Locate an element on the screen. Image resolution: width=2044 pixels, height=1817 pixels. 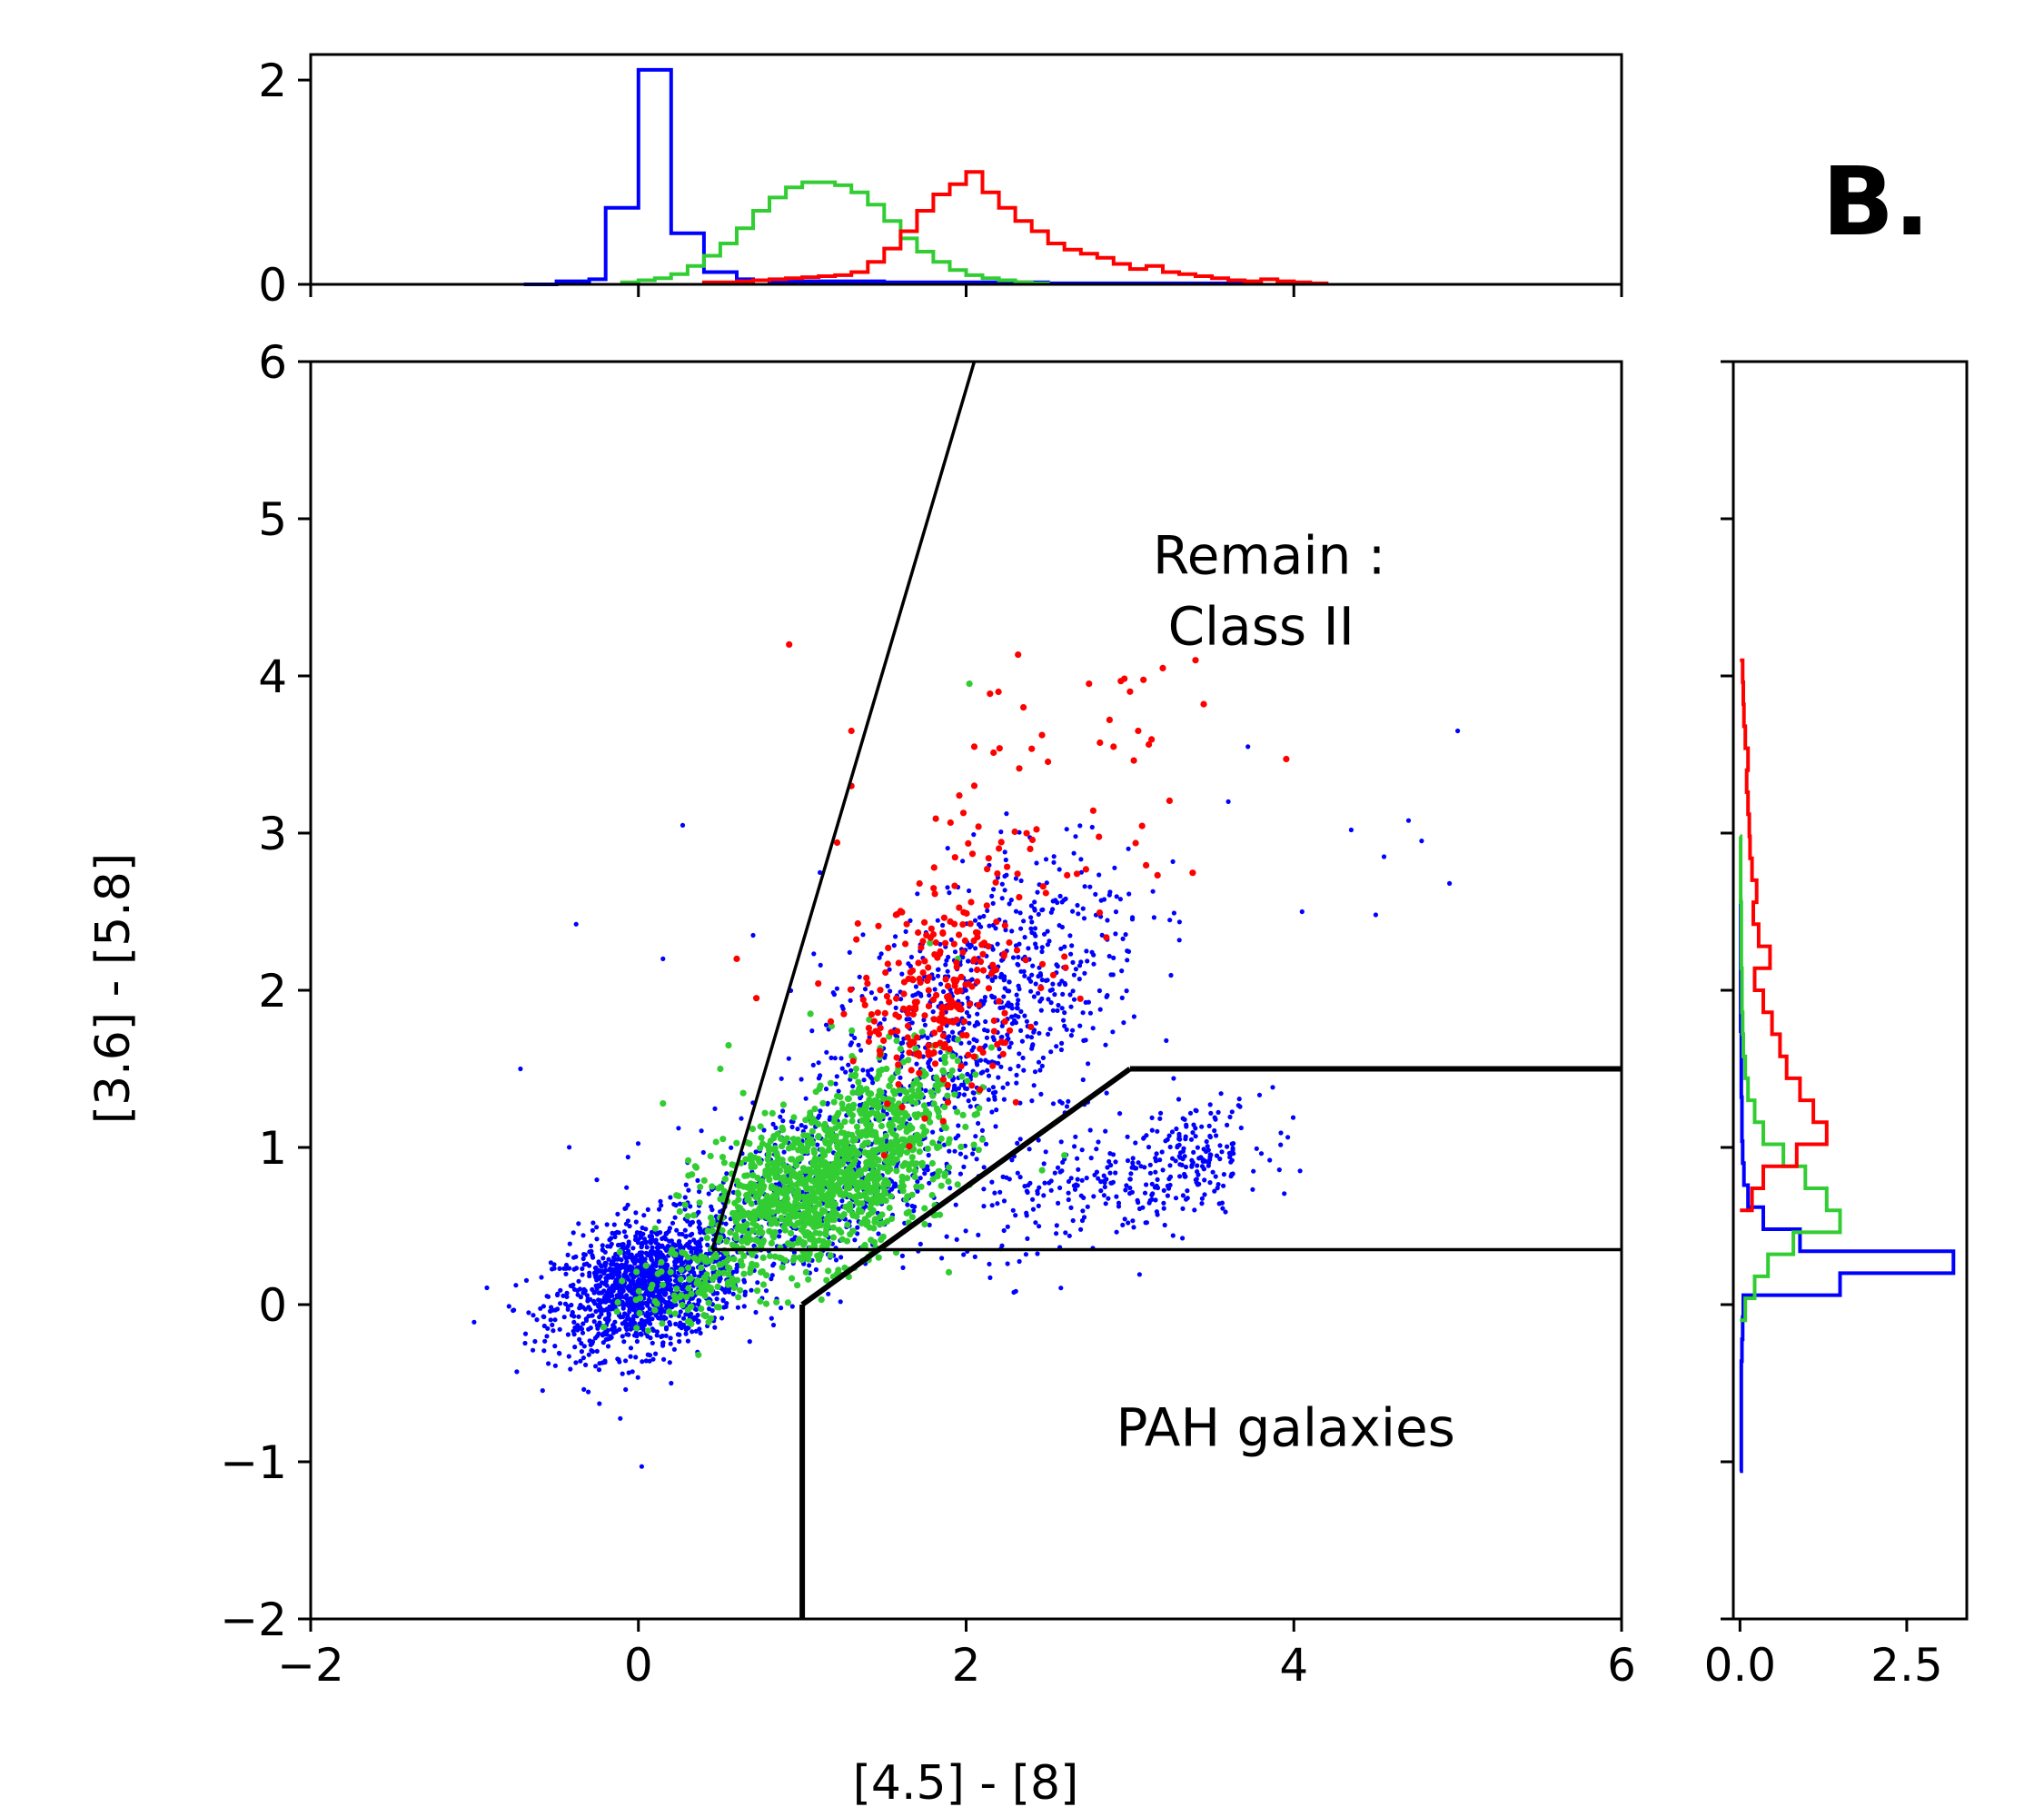
x-axis-label: [4.5] - [8] is located at coordinates (966, 1783).